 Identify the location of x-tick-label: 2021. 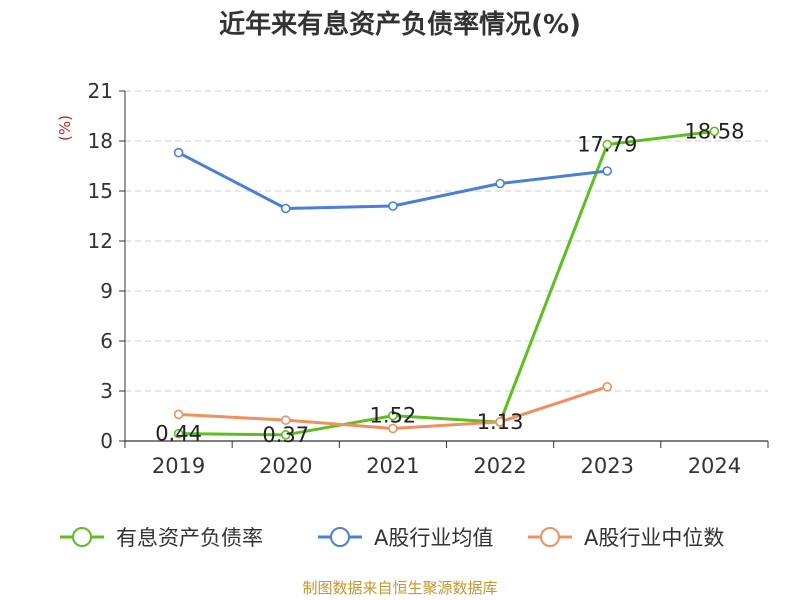
(392, 466).